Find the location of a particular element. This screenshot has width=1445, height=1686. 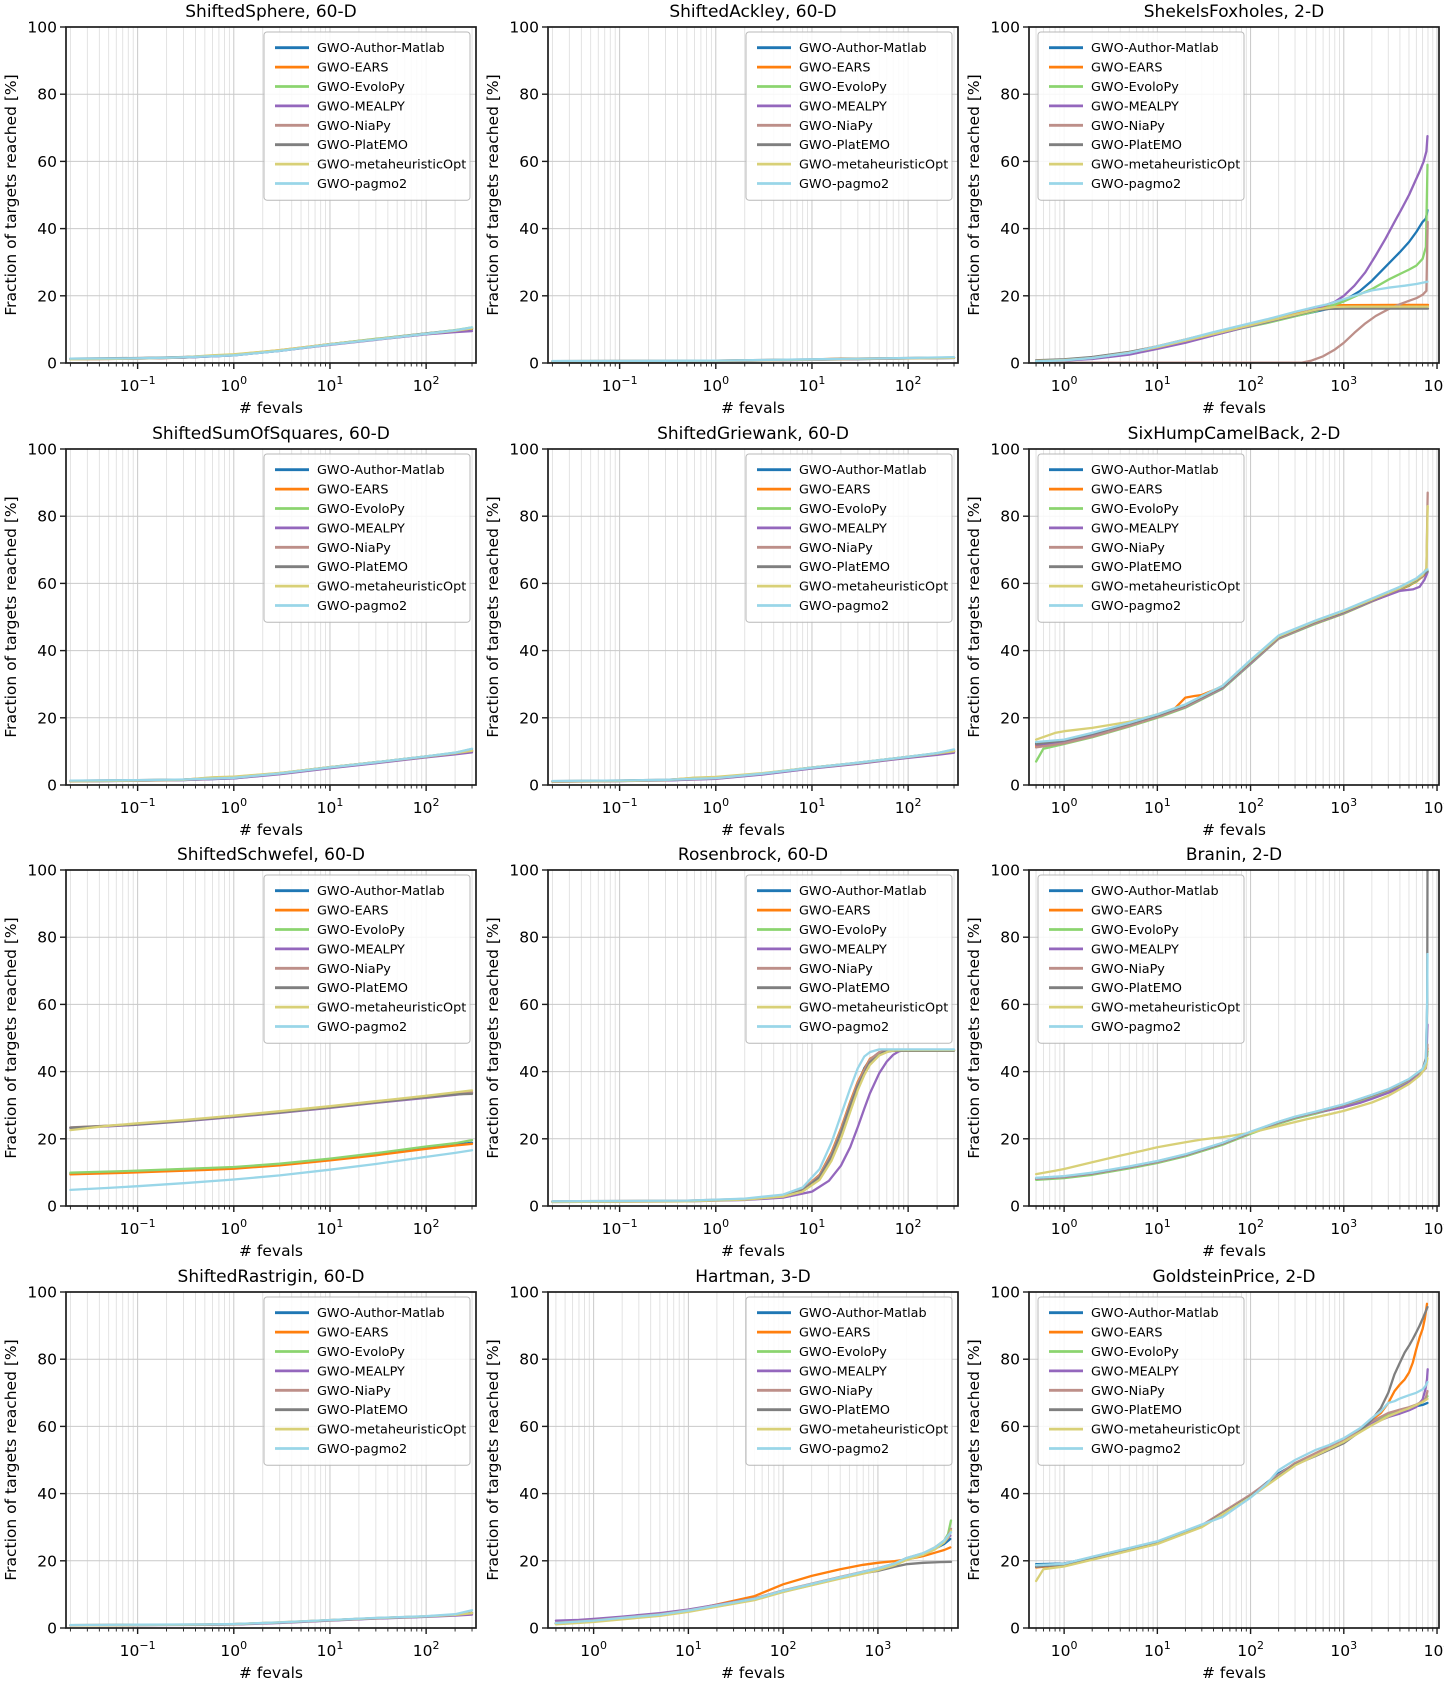

x-tick-label: 10⁻¹ is located at coordinates (619, 1227).